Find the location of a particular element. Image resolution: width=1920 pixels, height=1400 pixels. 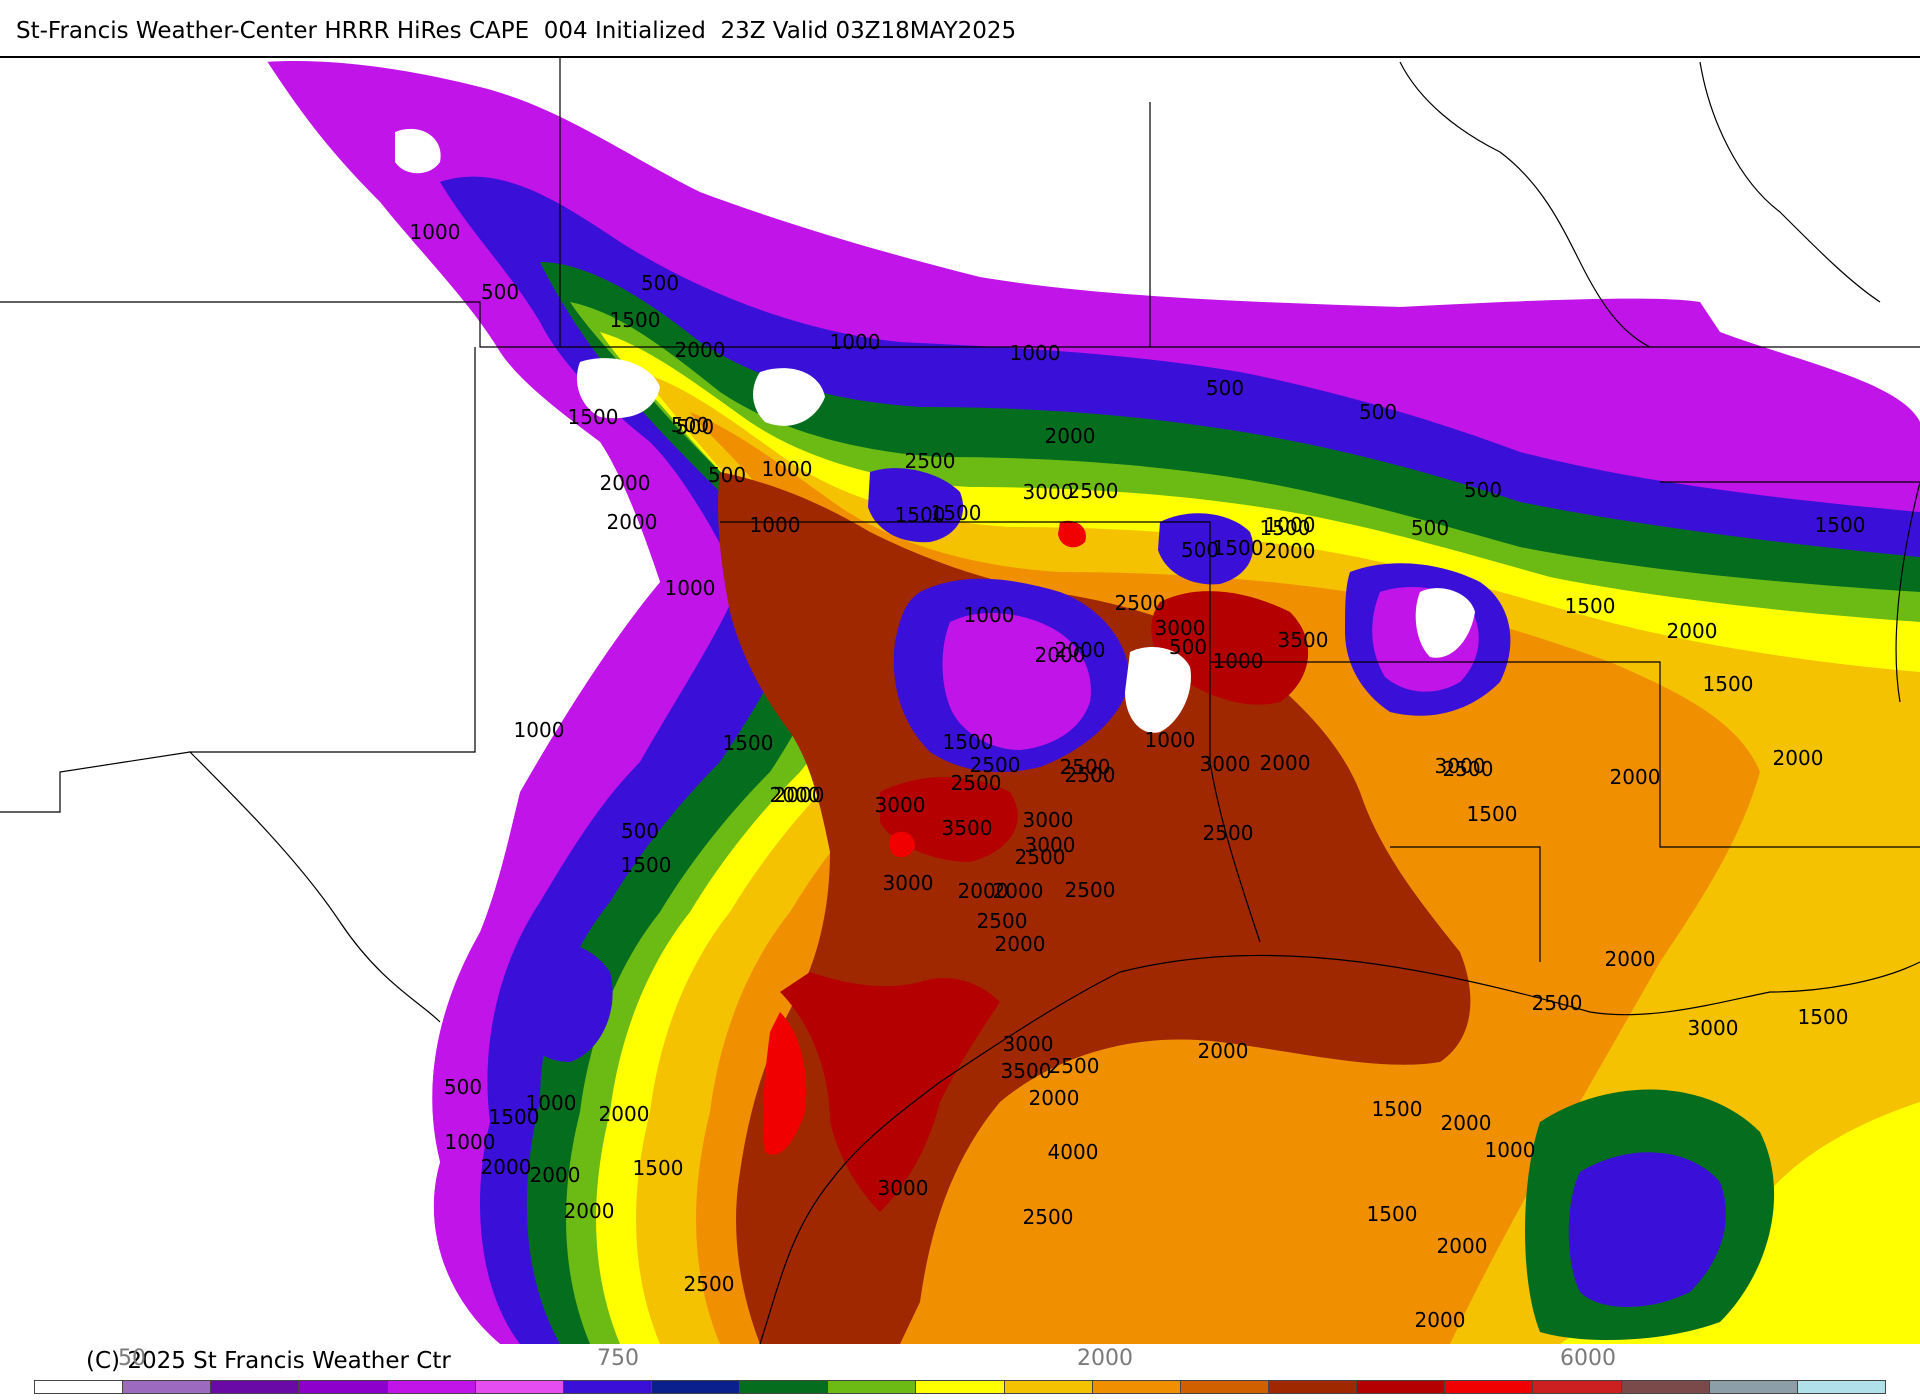

cape-pocket-west is located at coordinates (916, 505).